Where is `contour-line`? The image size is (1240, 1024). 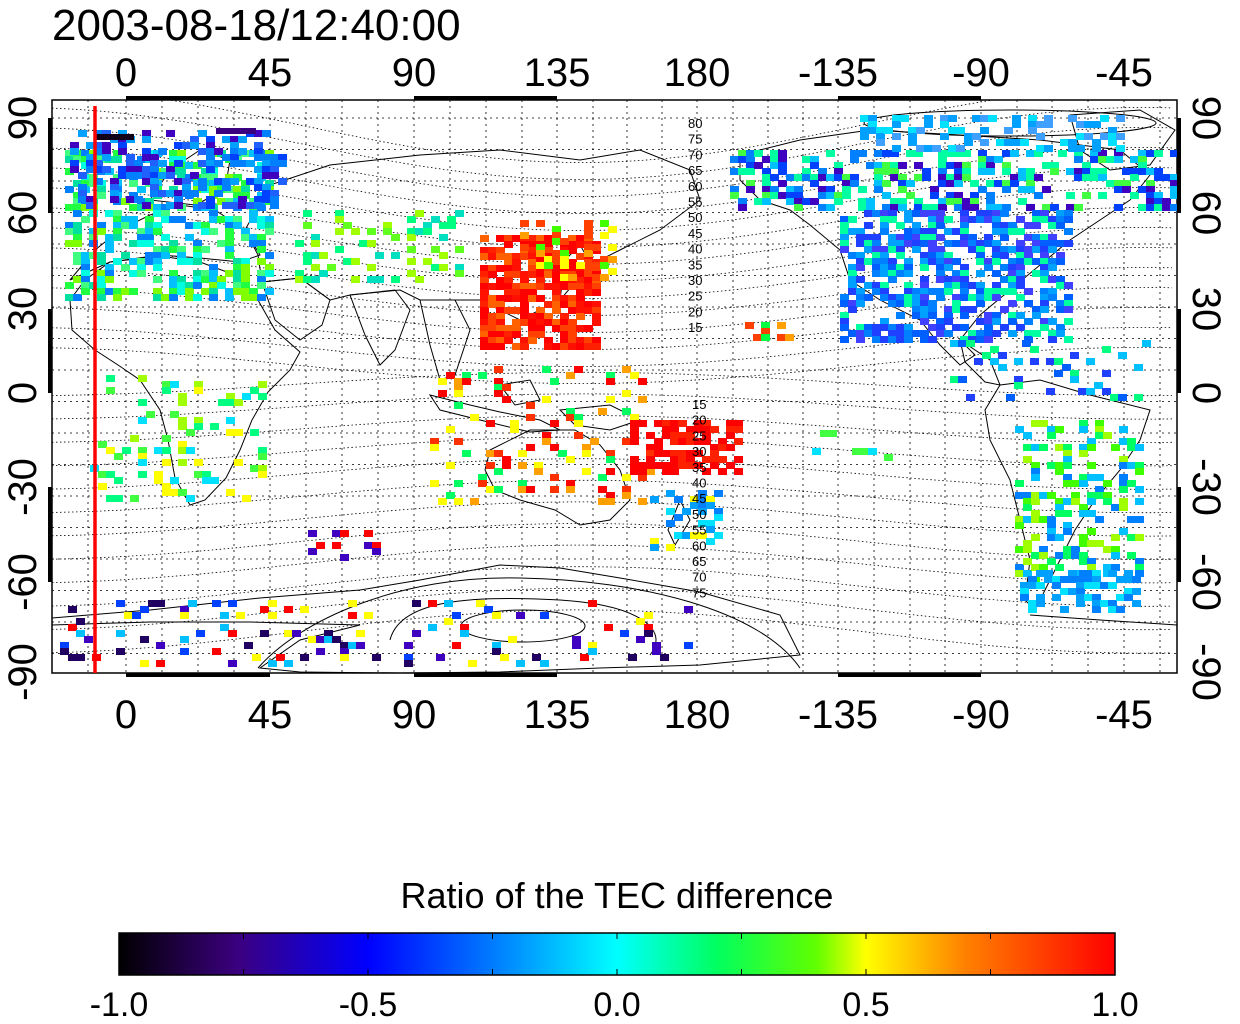 contour-line is located at coordinates (612, 564).